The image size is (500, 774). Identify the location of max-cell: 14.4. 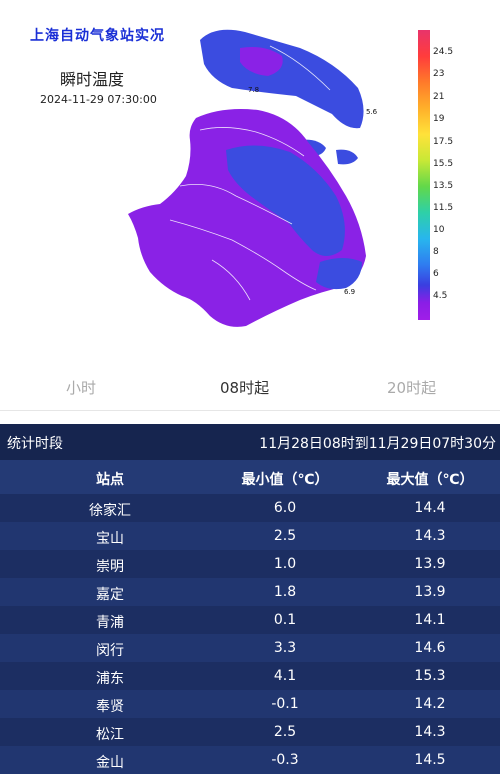
(430, 508).